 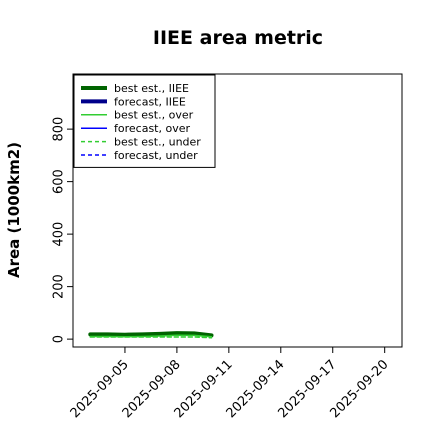 What do you see at coordinates (59, 234) in the screenshot?
I see `y-tick-label: 400` at bounding box center [59, 234].